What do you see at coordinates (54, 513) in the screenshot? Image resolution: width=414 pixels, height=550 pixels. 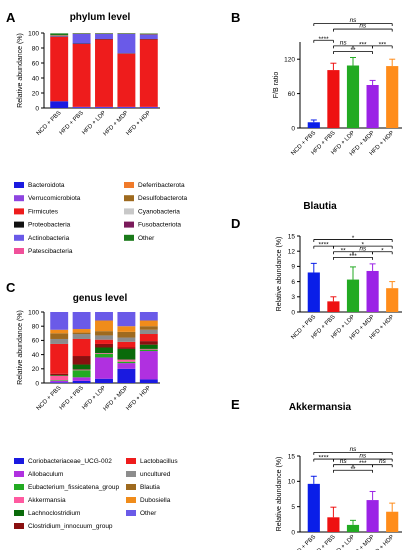 I see `legend-label: Lachnoclostridium` at bounding box center [54, 513].